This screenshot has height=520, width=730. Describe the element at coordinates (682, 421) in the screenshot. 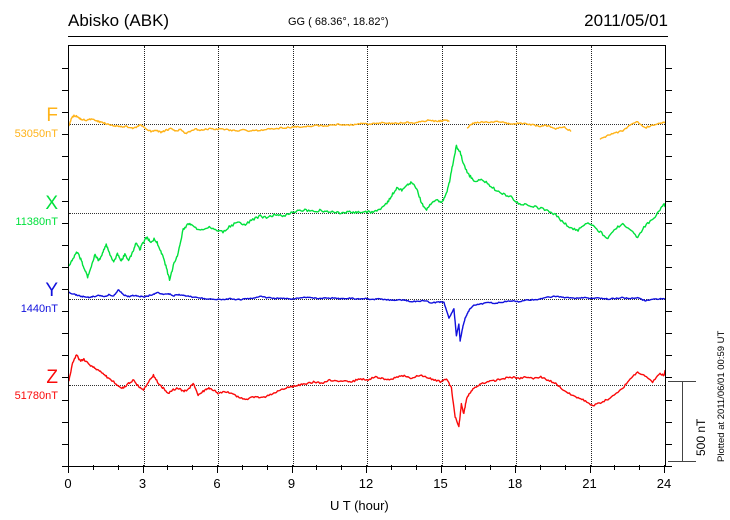

I see `scale-bar-vertical` at that location.